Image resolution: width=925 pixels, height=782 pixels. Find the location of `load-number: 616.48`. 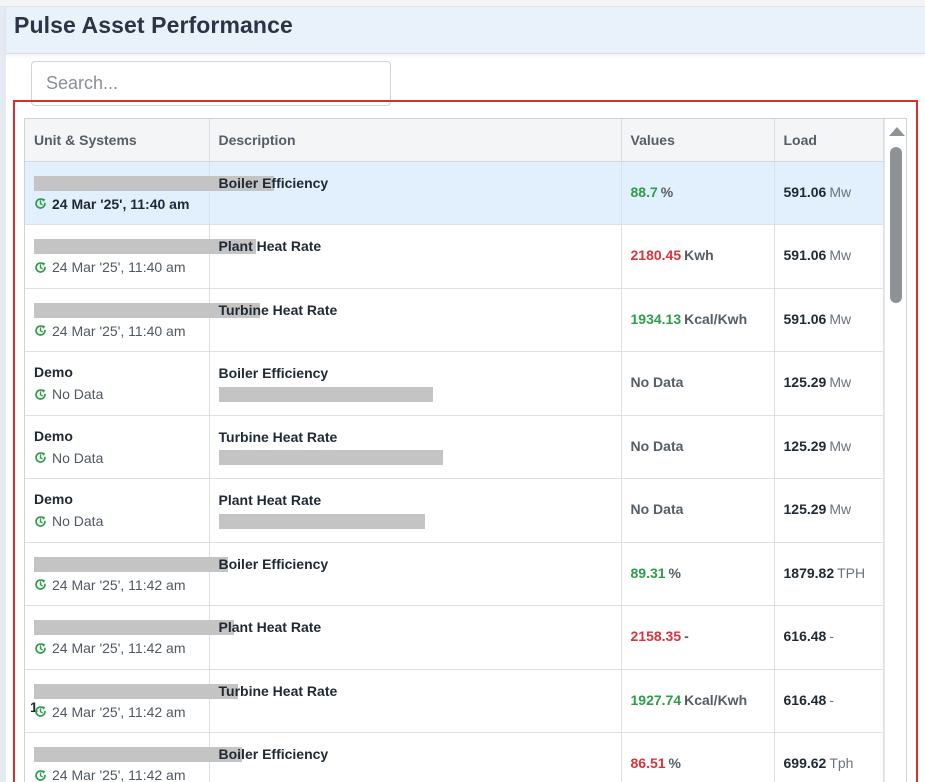

load-number: 616.48 is located at coordinates (805, 699).